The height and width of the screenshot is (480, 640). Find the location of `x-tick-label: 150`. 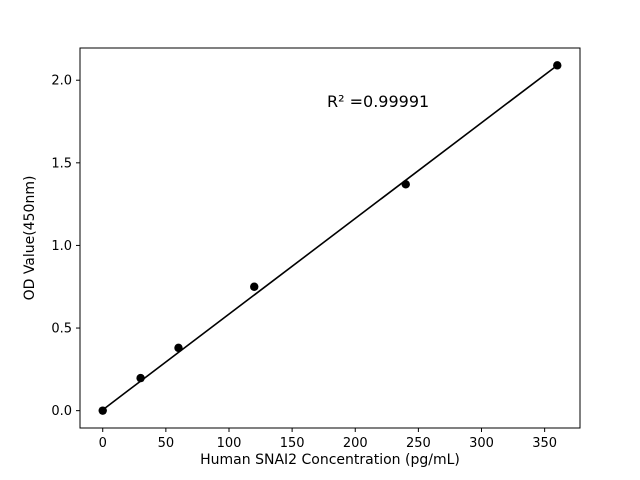

x-tick-label: 150 is located at coordinates (292, 443).